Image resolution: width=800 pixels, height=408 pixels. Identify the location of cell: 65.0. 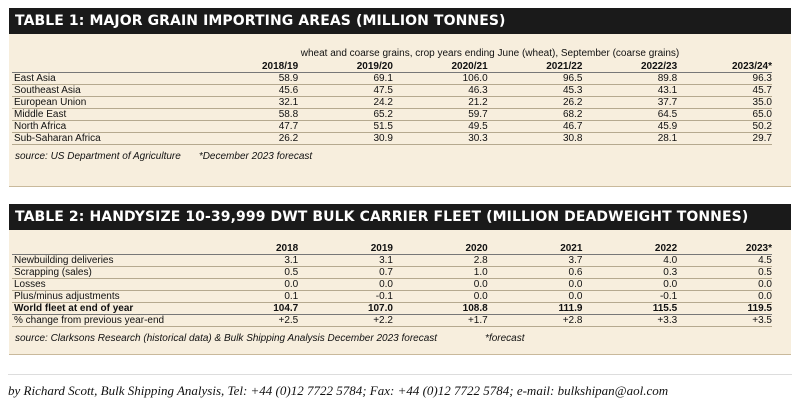
(724, 114).